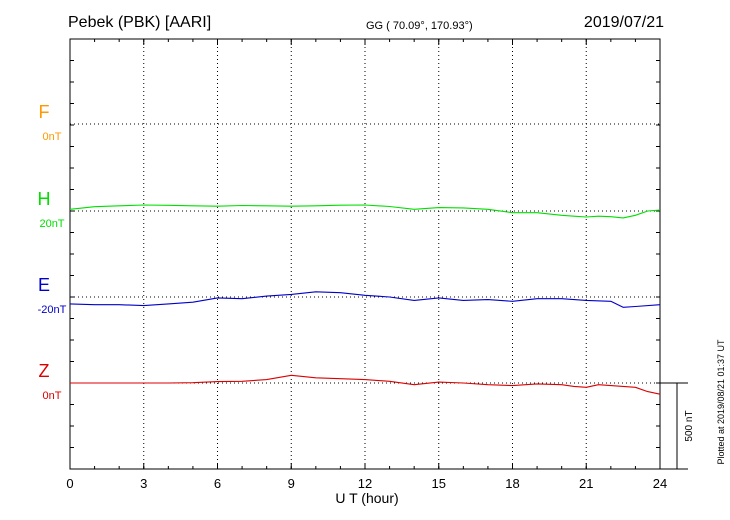 The height and width of the screenshot is (520, 730). What do you see at coordinates (291, 483) in the screenshot?
I see `x-tick-label: 9` at bounding box center [291, 483].